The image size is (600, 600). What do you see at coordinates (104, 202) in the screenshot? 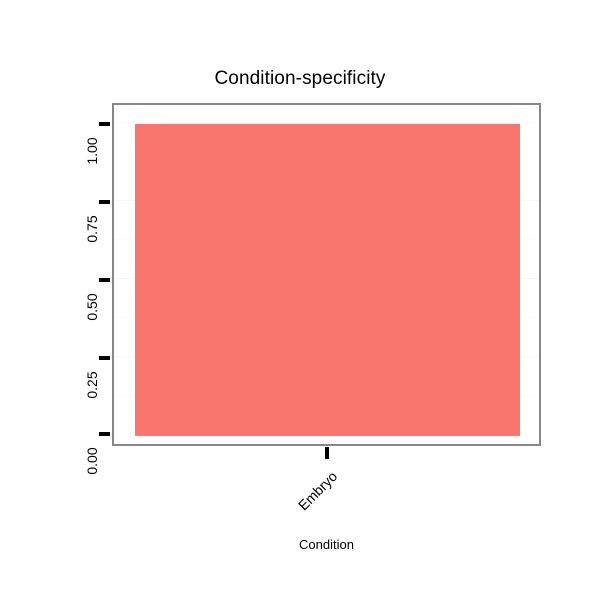
I see `y-tick-mark-0.75` at bounding box center [104, 202].